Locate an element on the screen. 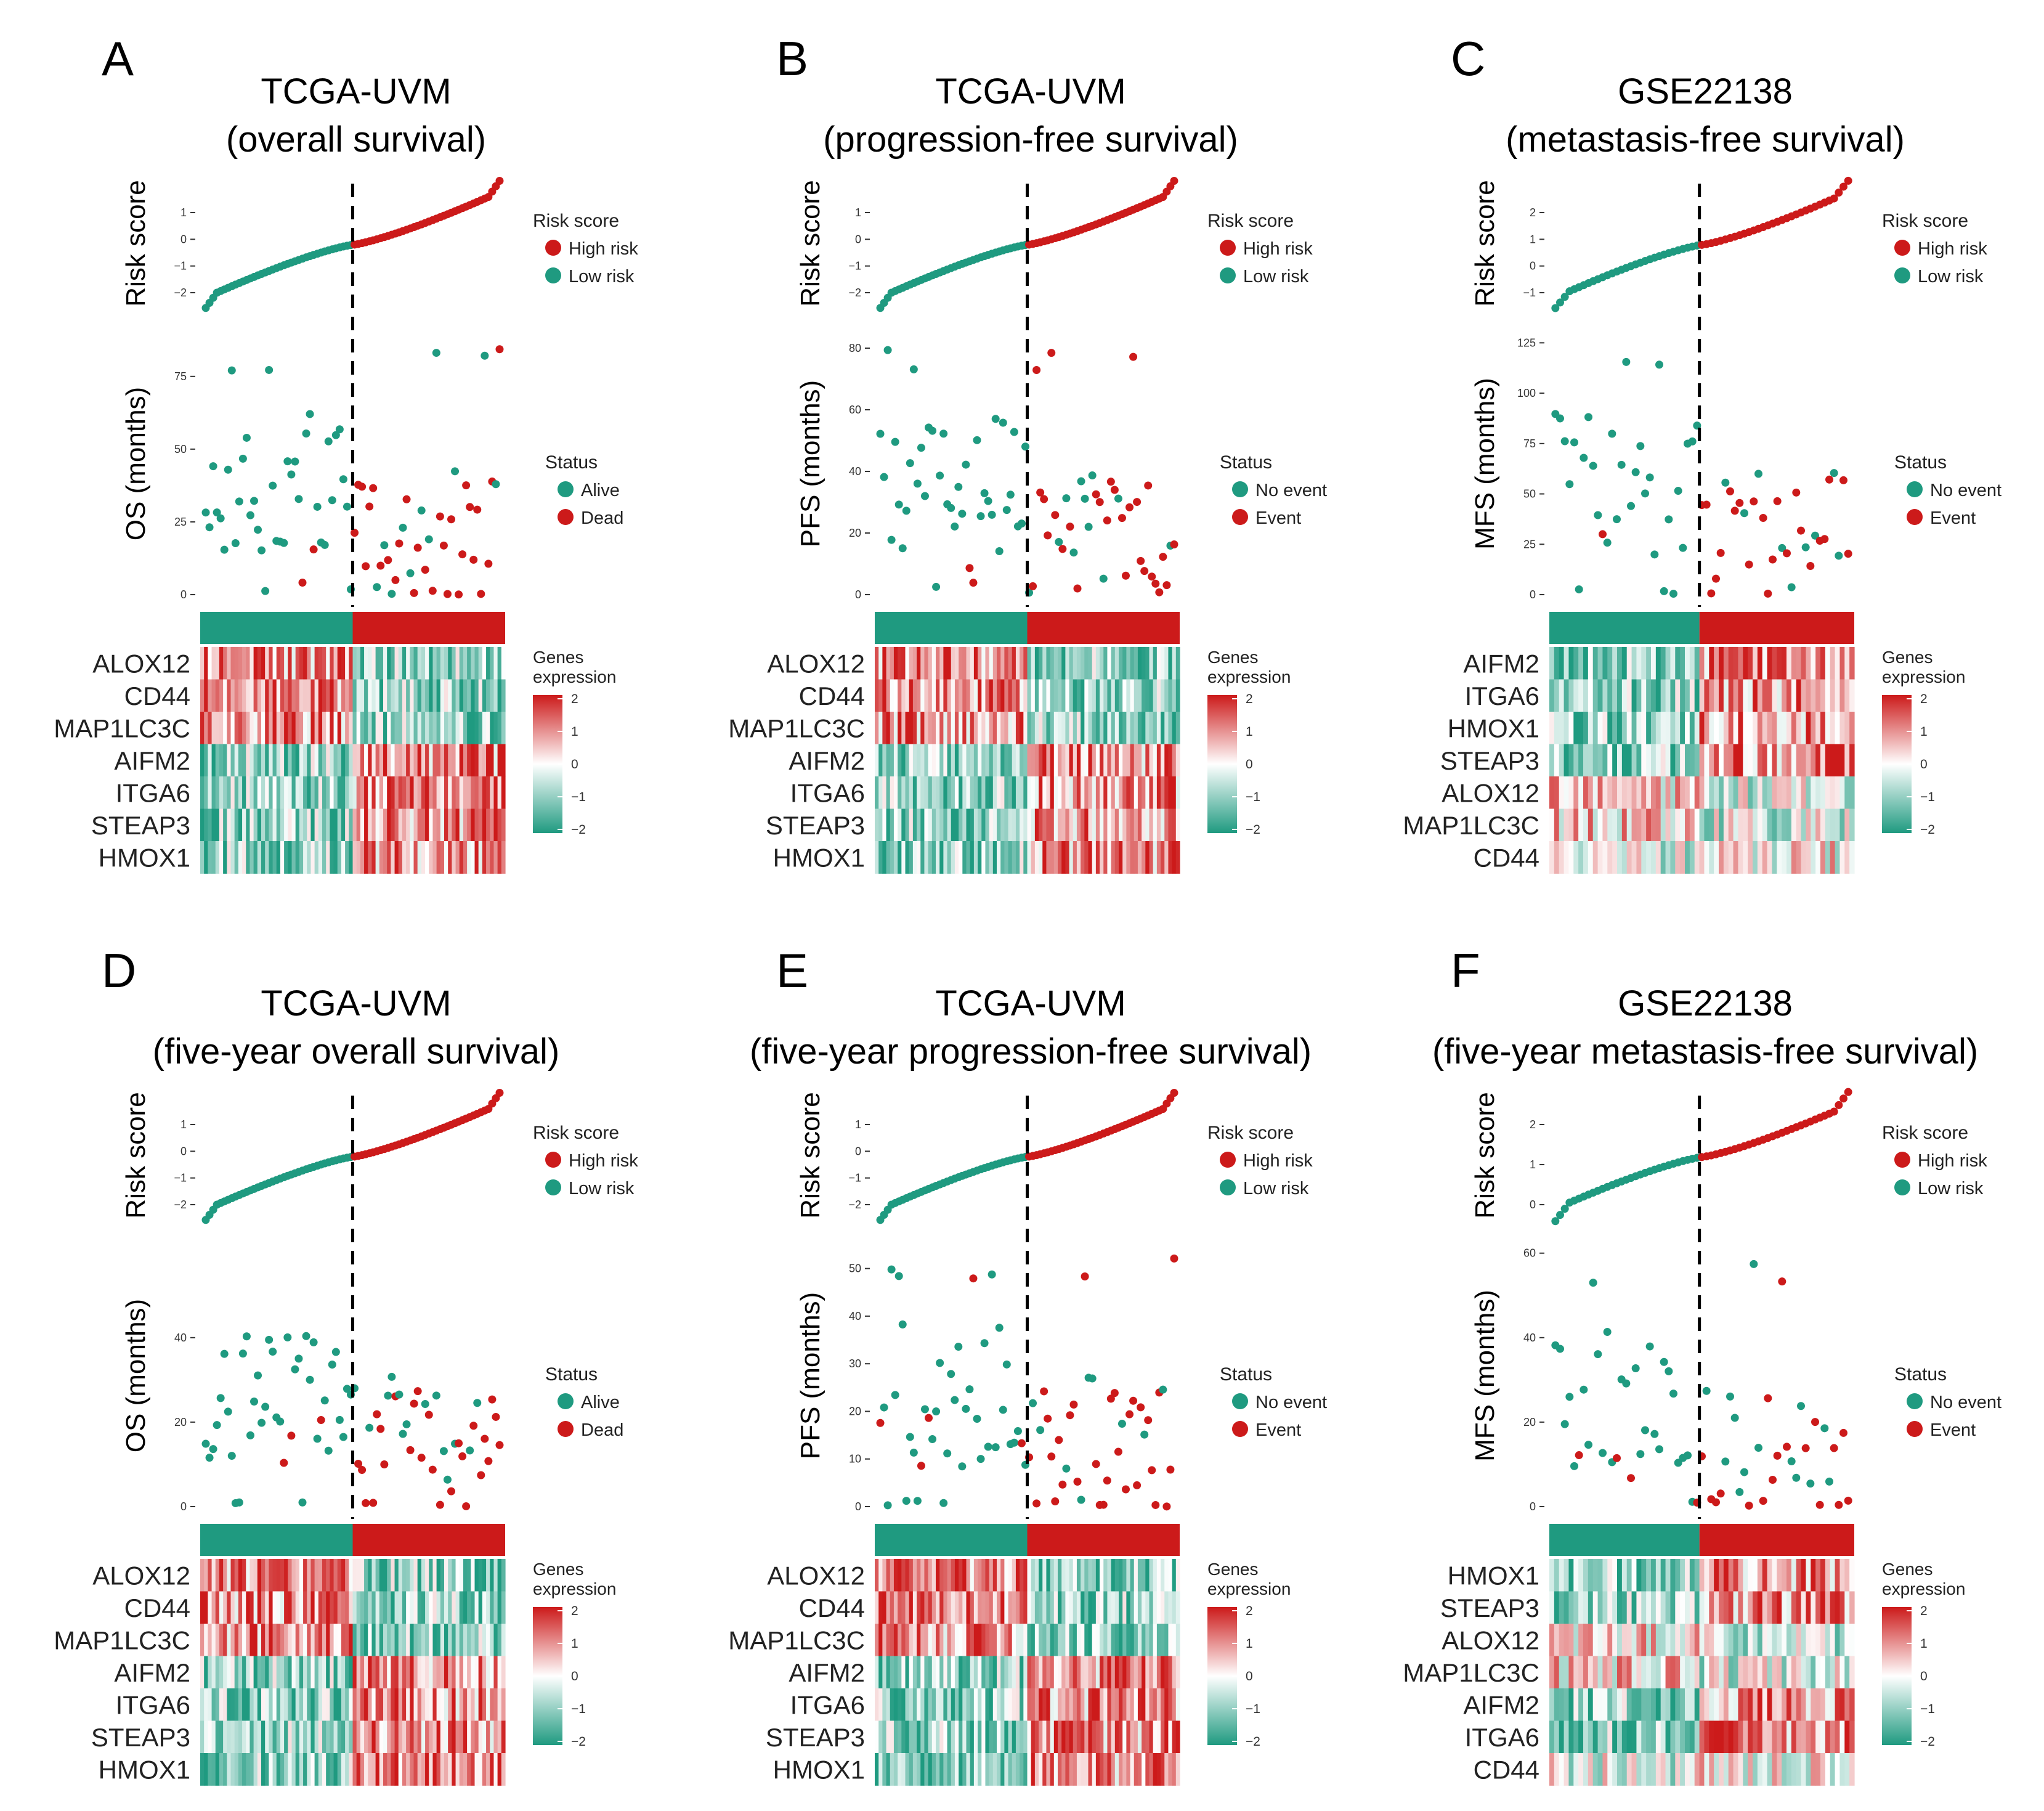  colorbar-tick-label: −1 is located at coordinates (1928, 797).